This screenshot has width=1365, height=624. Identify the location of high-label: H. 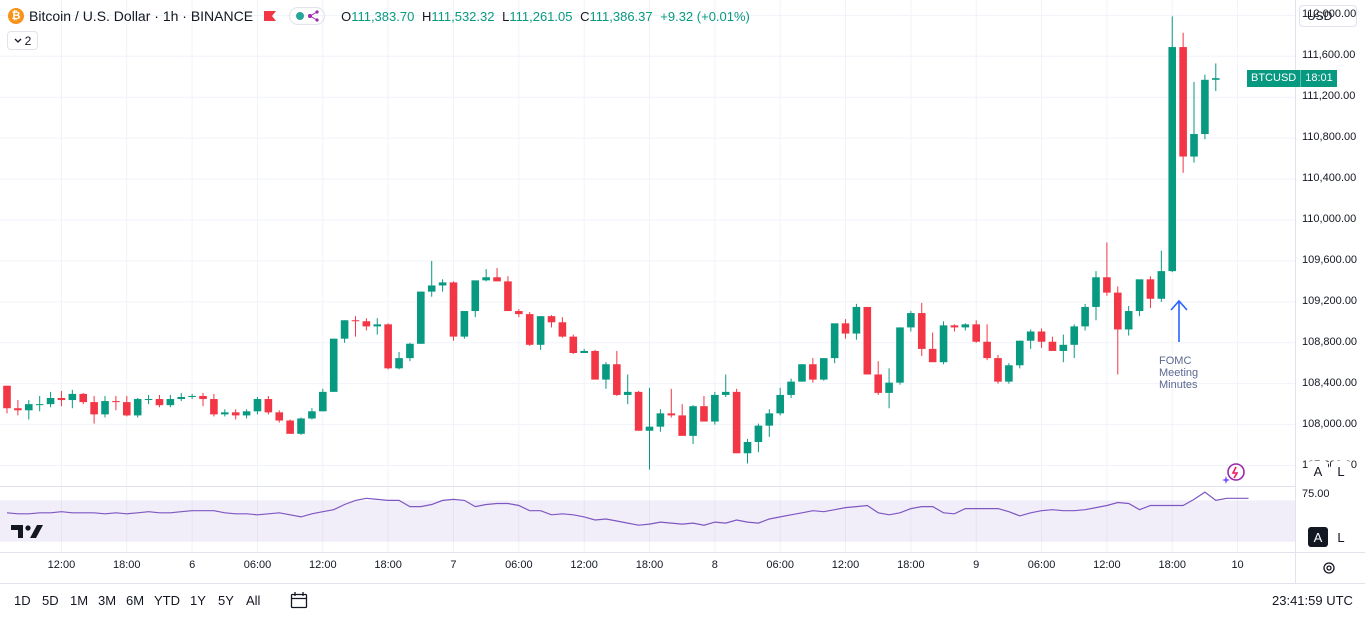
(426, 16).